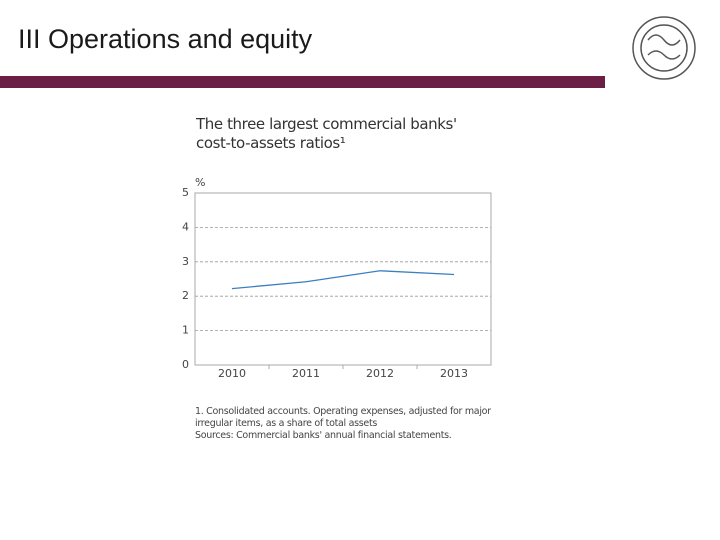  I want to click on slide-title: III Operations and equity, so click(165, 39).